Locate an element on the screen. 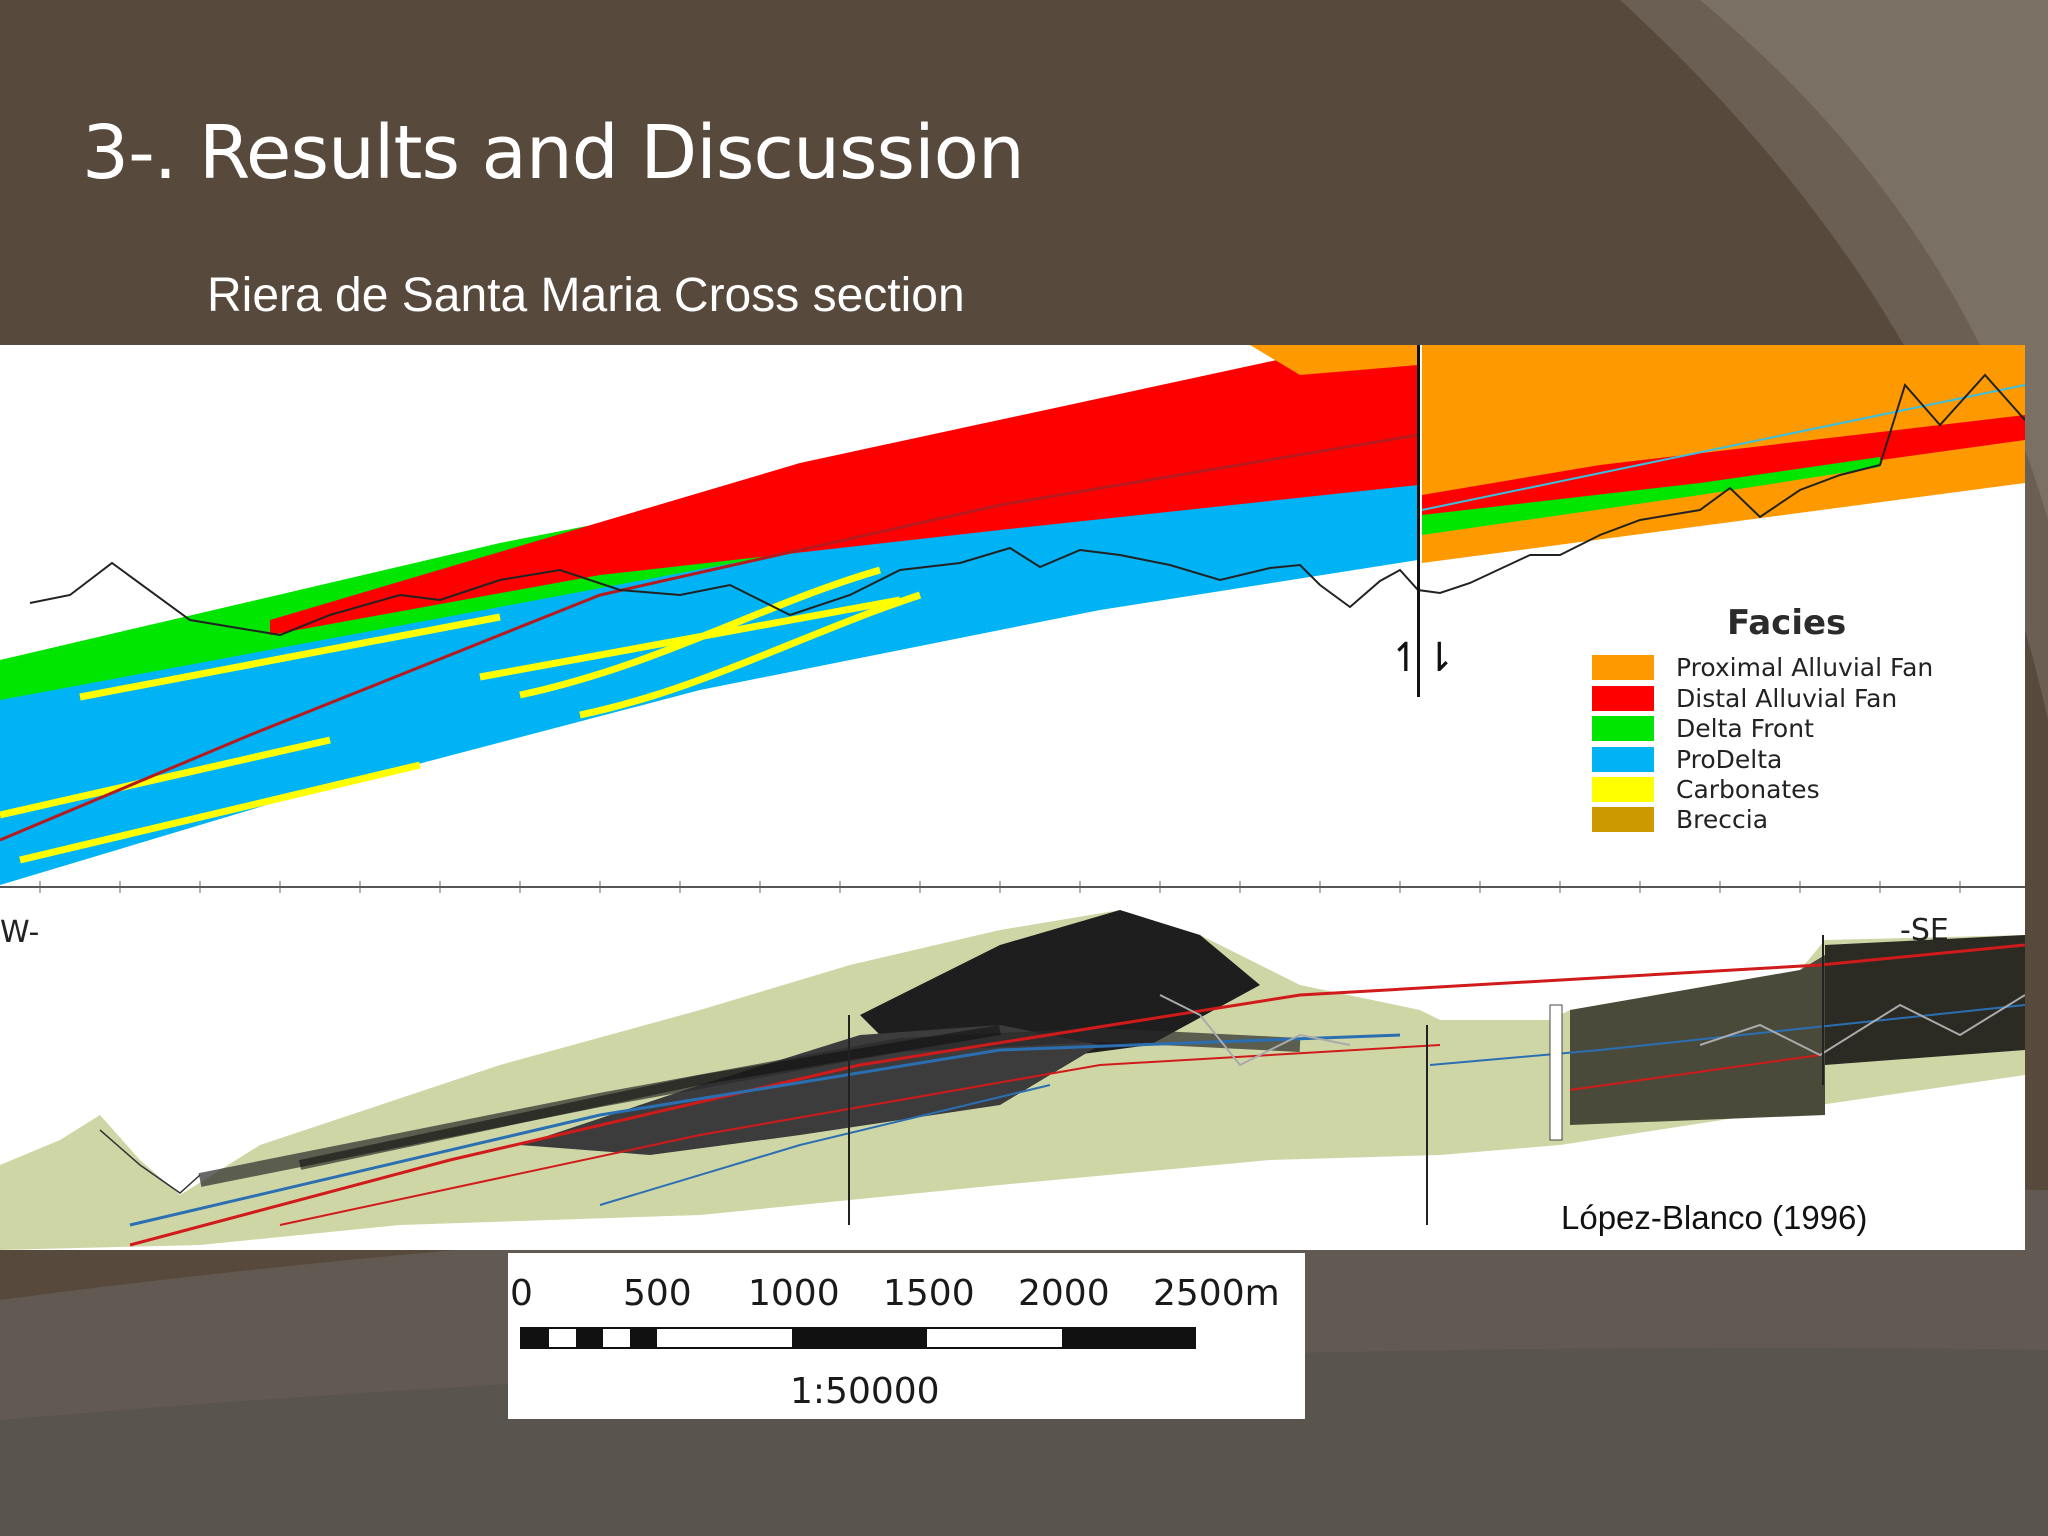 This screenshot has width=2048, height=1536. legend-title: Facies is located at coordinates (1787, 623).